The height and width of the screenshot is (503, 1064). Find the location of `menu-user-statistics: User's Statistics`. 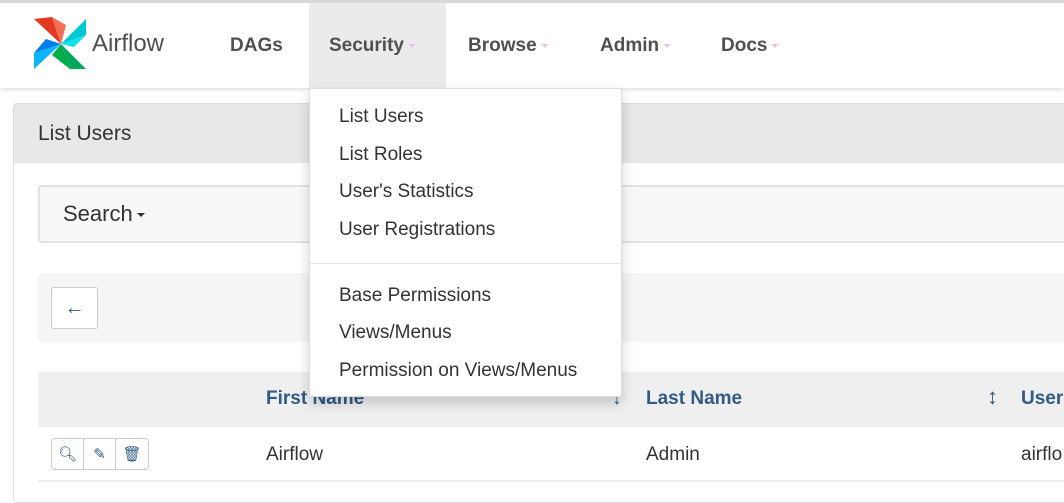

menu-user-statistics: User's Statistics is located at coordinates (406, 191).